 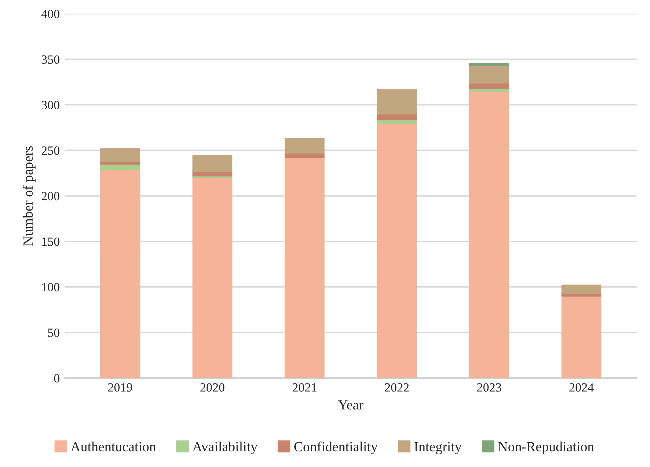 I want to click on y-tick-label: 300, so click(x=51, y=105).